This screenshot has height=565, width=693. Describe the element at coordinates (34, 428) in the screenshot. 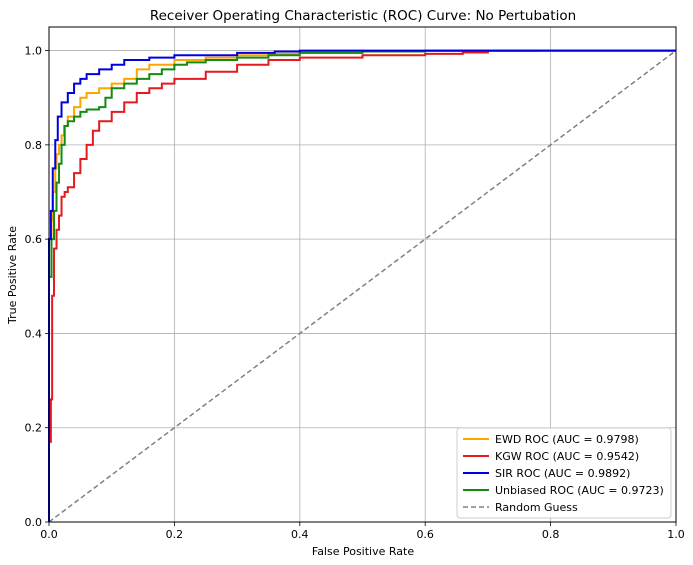

I see `y-tick-label: 0.2` at that location.